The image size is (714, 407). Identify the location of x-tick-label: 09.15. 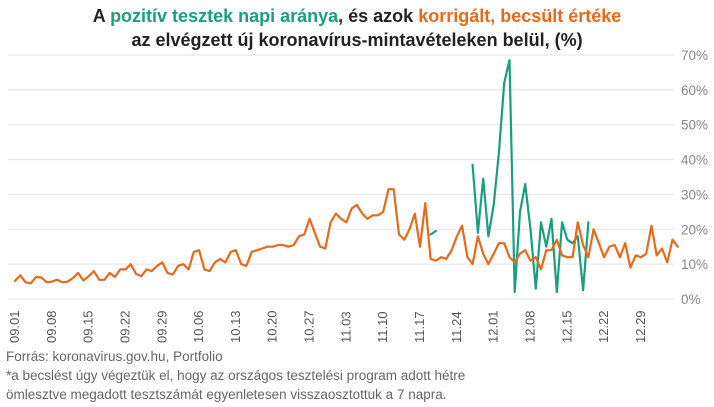
(88, 326).